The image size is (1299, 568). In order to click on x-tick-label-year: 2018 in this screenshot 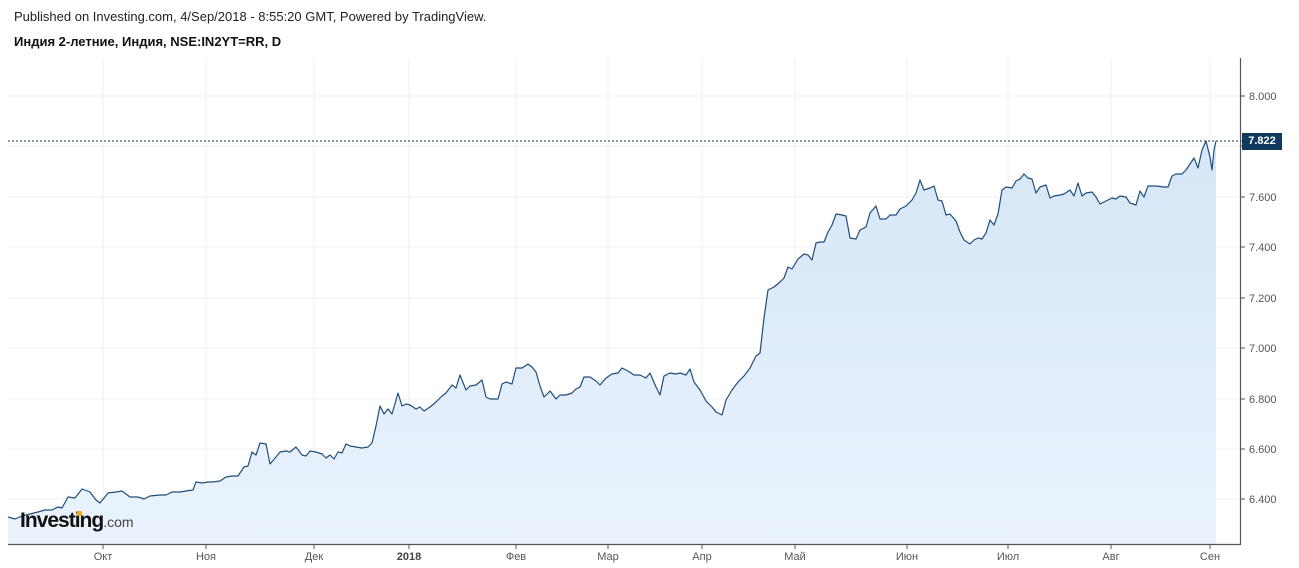, I will do `click(409, 557)`.